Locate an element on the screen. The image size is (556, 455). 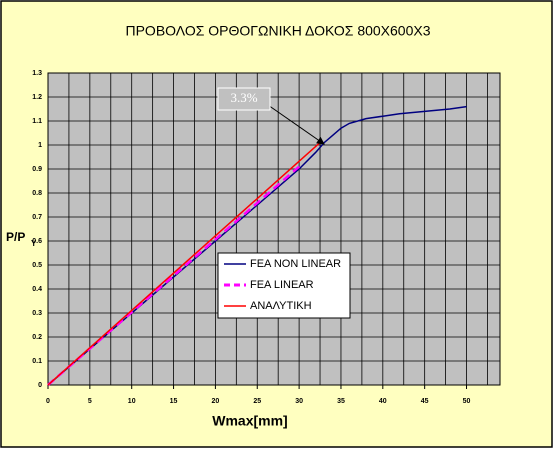
x-tick-label: 50 is located at coordinates (467, 401).